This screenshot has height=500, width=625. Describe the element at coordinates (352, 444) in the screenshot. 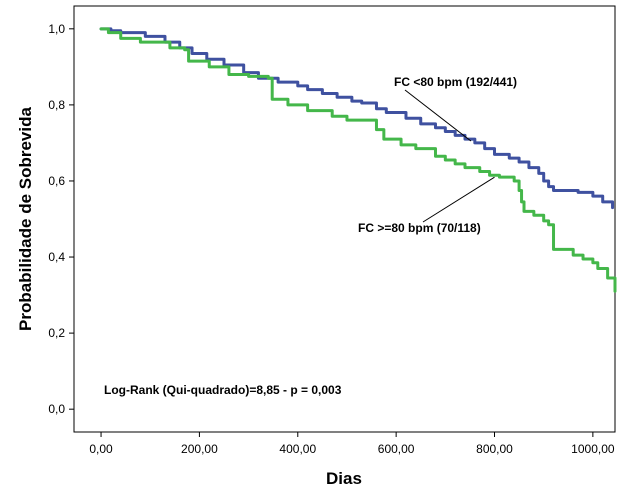

I see `x-axis: 0,00 200,00 400,00 600,00 800,00 1000,00` at that location.